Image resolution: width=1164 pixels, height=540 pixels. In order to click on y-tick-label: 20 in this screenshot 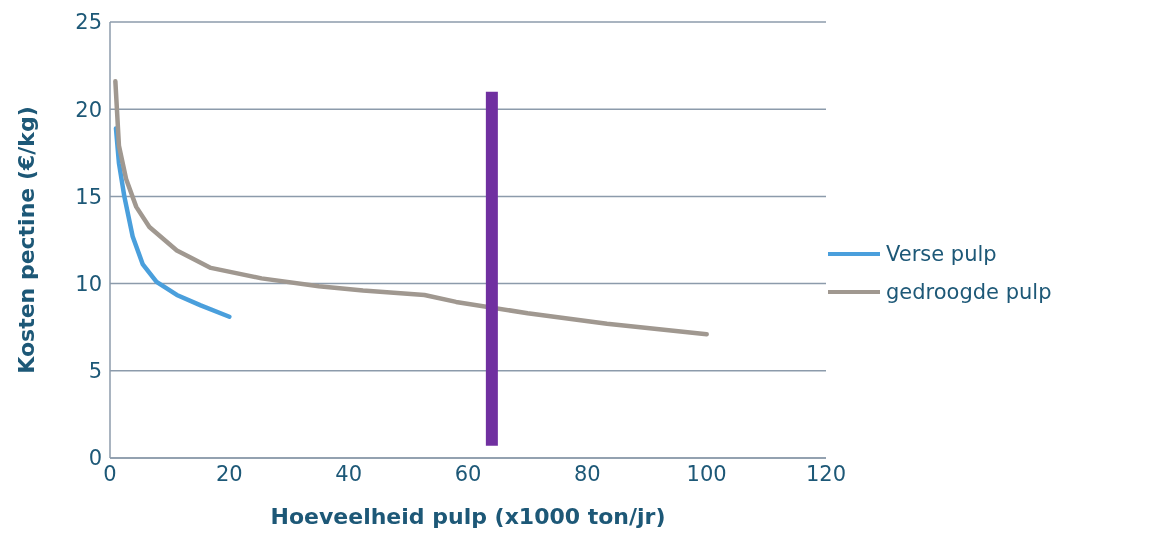, I will do `click(88, 109)`.